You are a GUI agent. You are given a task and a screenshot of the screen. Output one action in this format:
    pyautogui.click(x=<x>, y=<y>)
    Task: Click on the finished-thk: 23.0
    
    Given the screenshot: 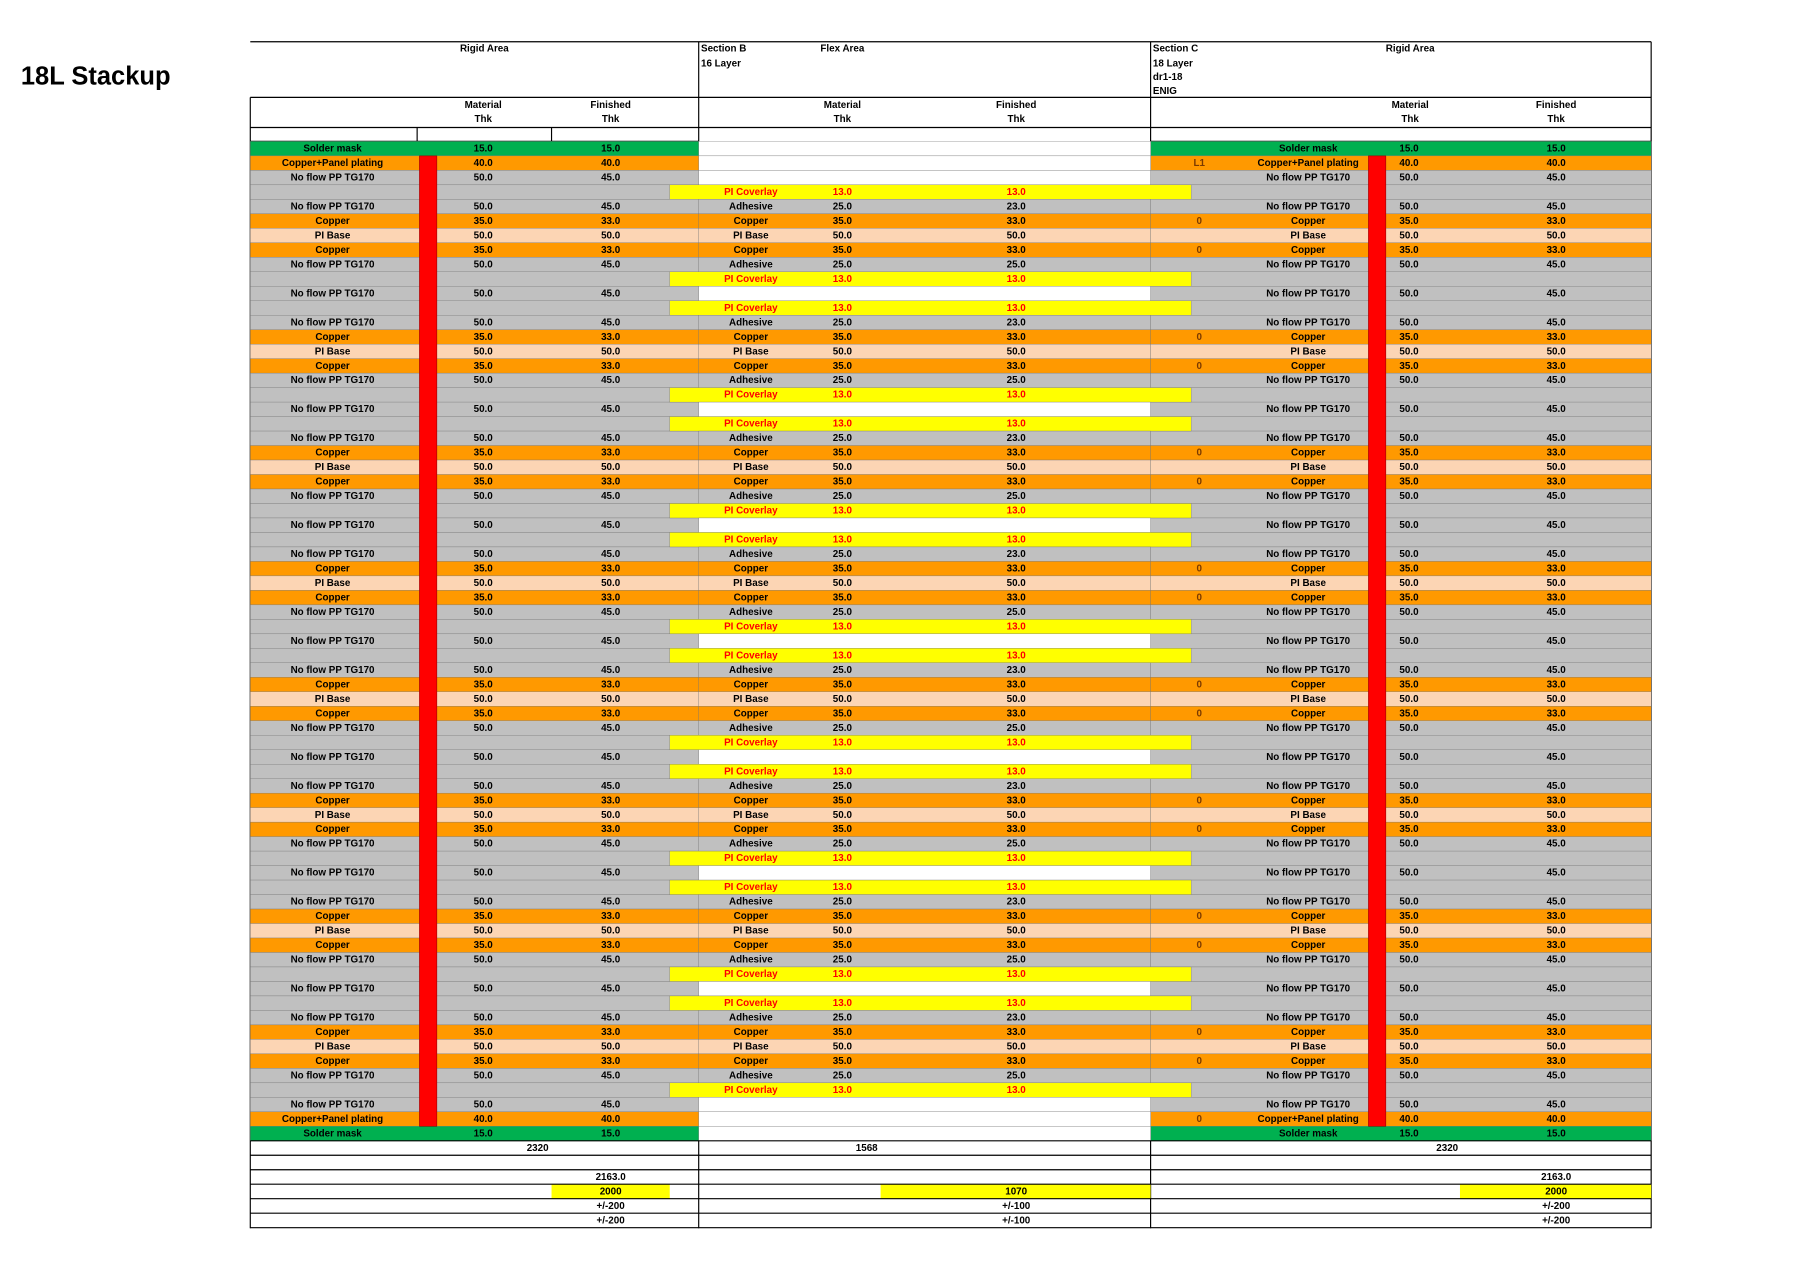 What is the action you would take?
    pyautogui.click(x=1017, y=206)
    